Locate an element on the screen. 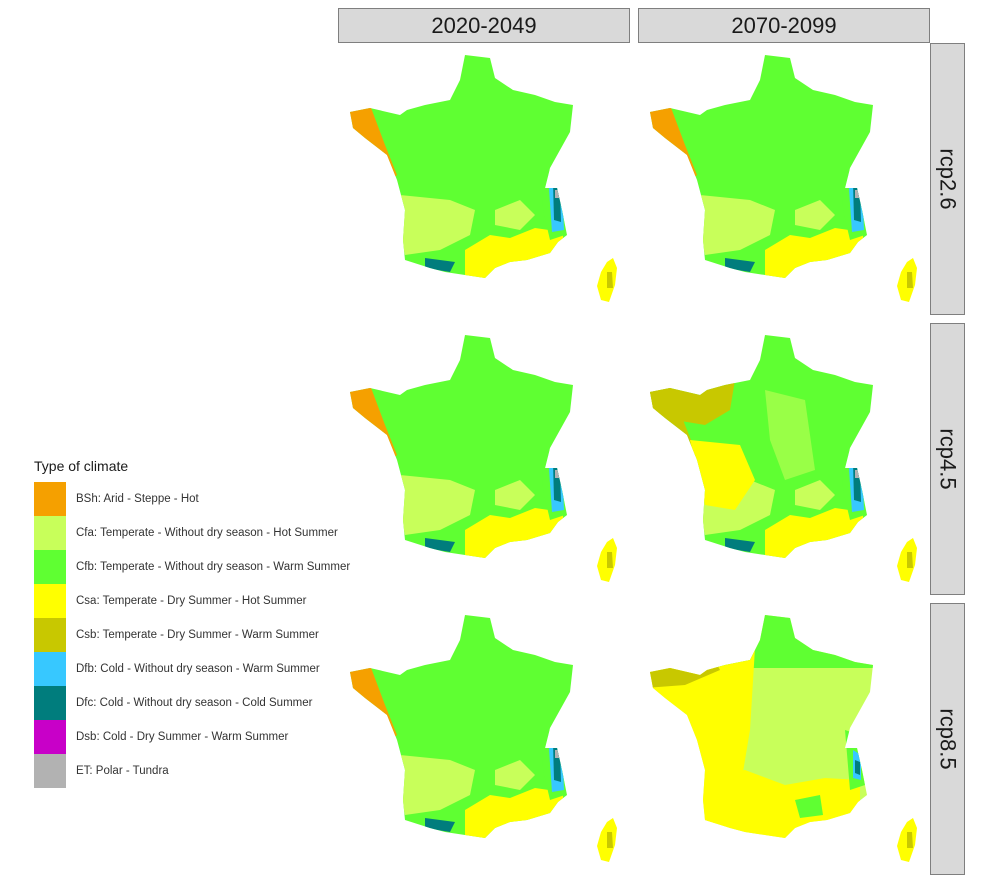 The height and width of the screenshot is (889, 1000). legend-item-csa: Csa: Temperate - Dry Summer - Hot Summer is located at coordinates (192, 601).